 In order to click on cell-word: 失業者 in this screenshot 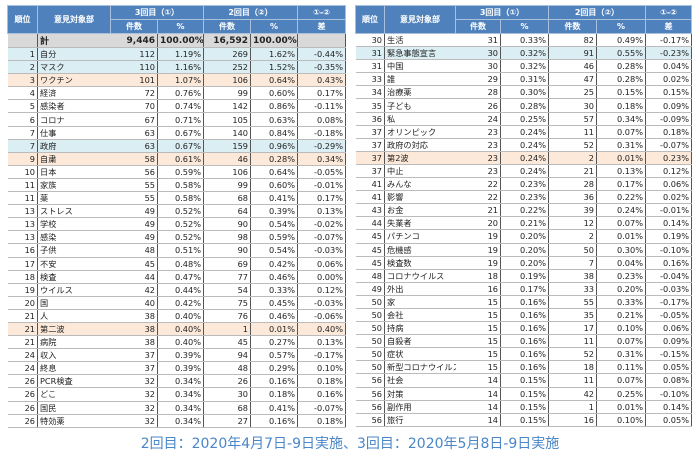, I will do `click(420, 223)`.